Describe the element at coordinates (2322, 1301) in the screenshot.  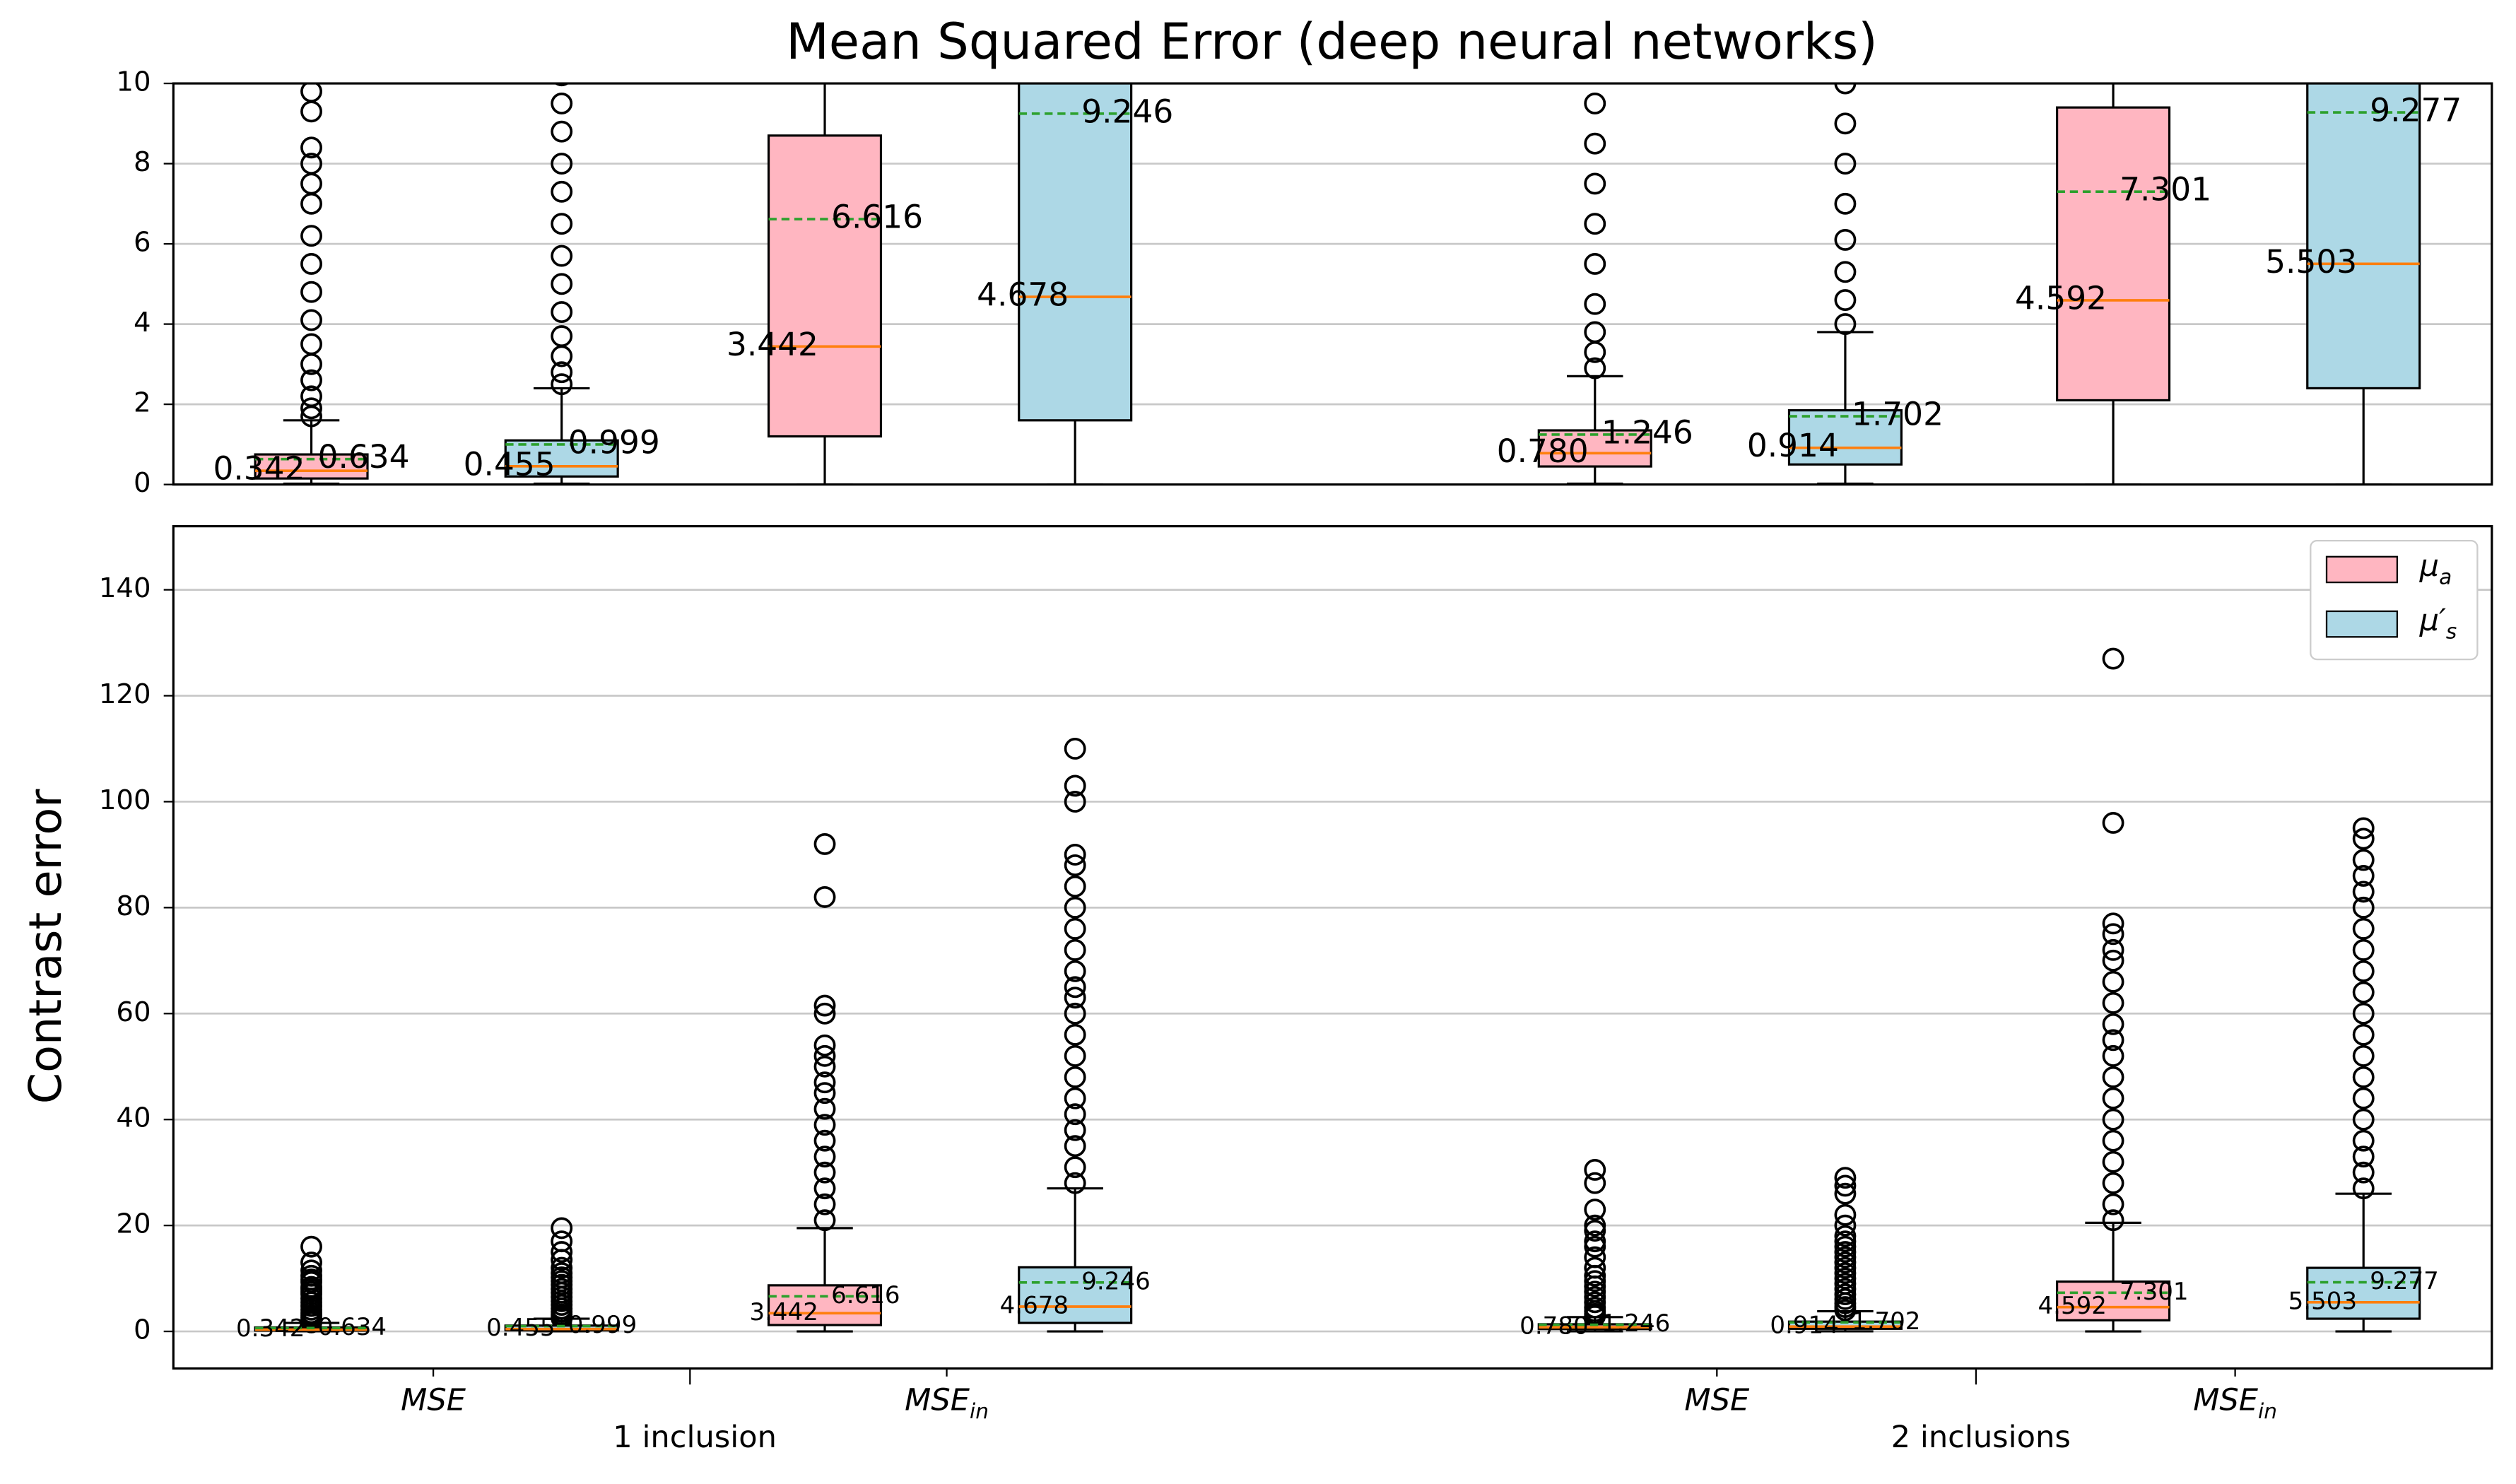
I see `median-label: 5.503` at that location.